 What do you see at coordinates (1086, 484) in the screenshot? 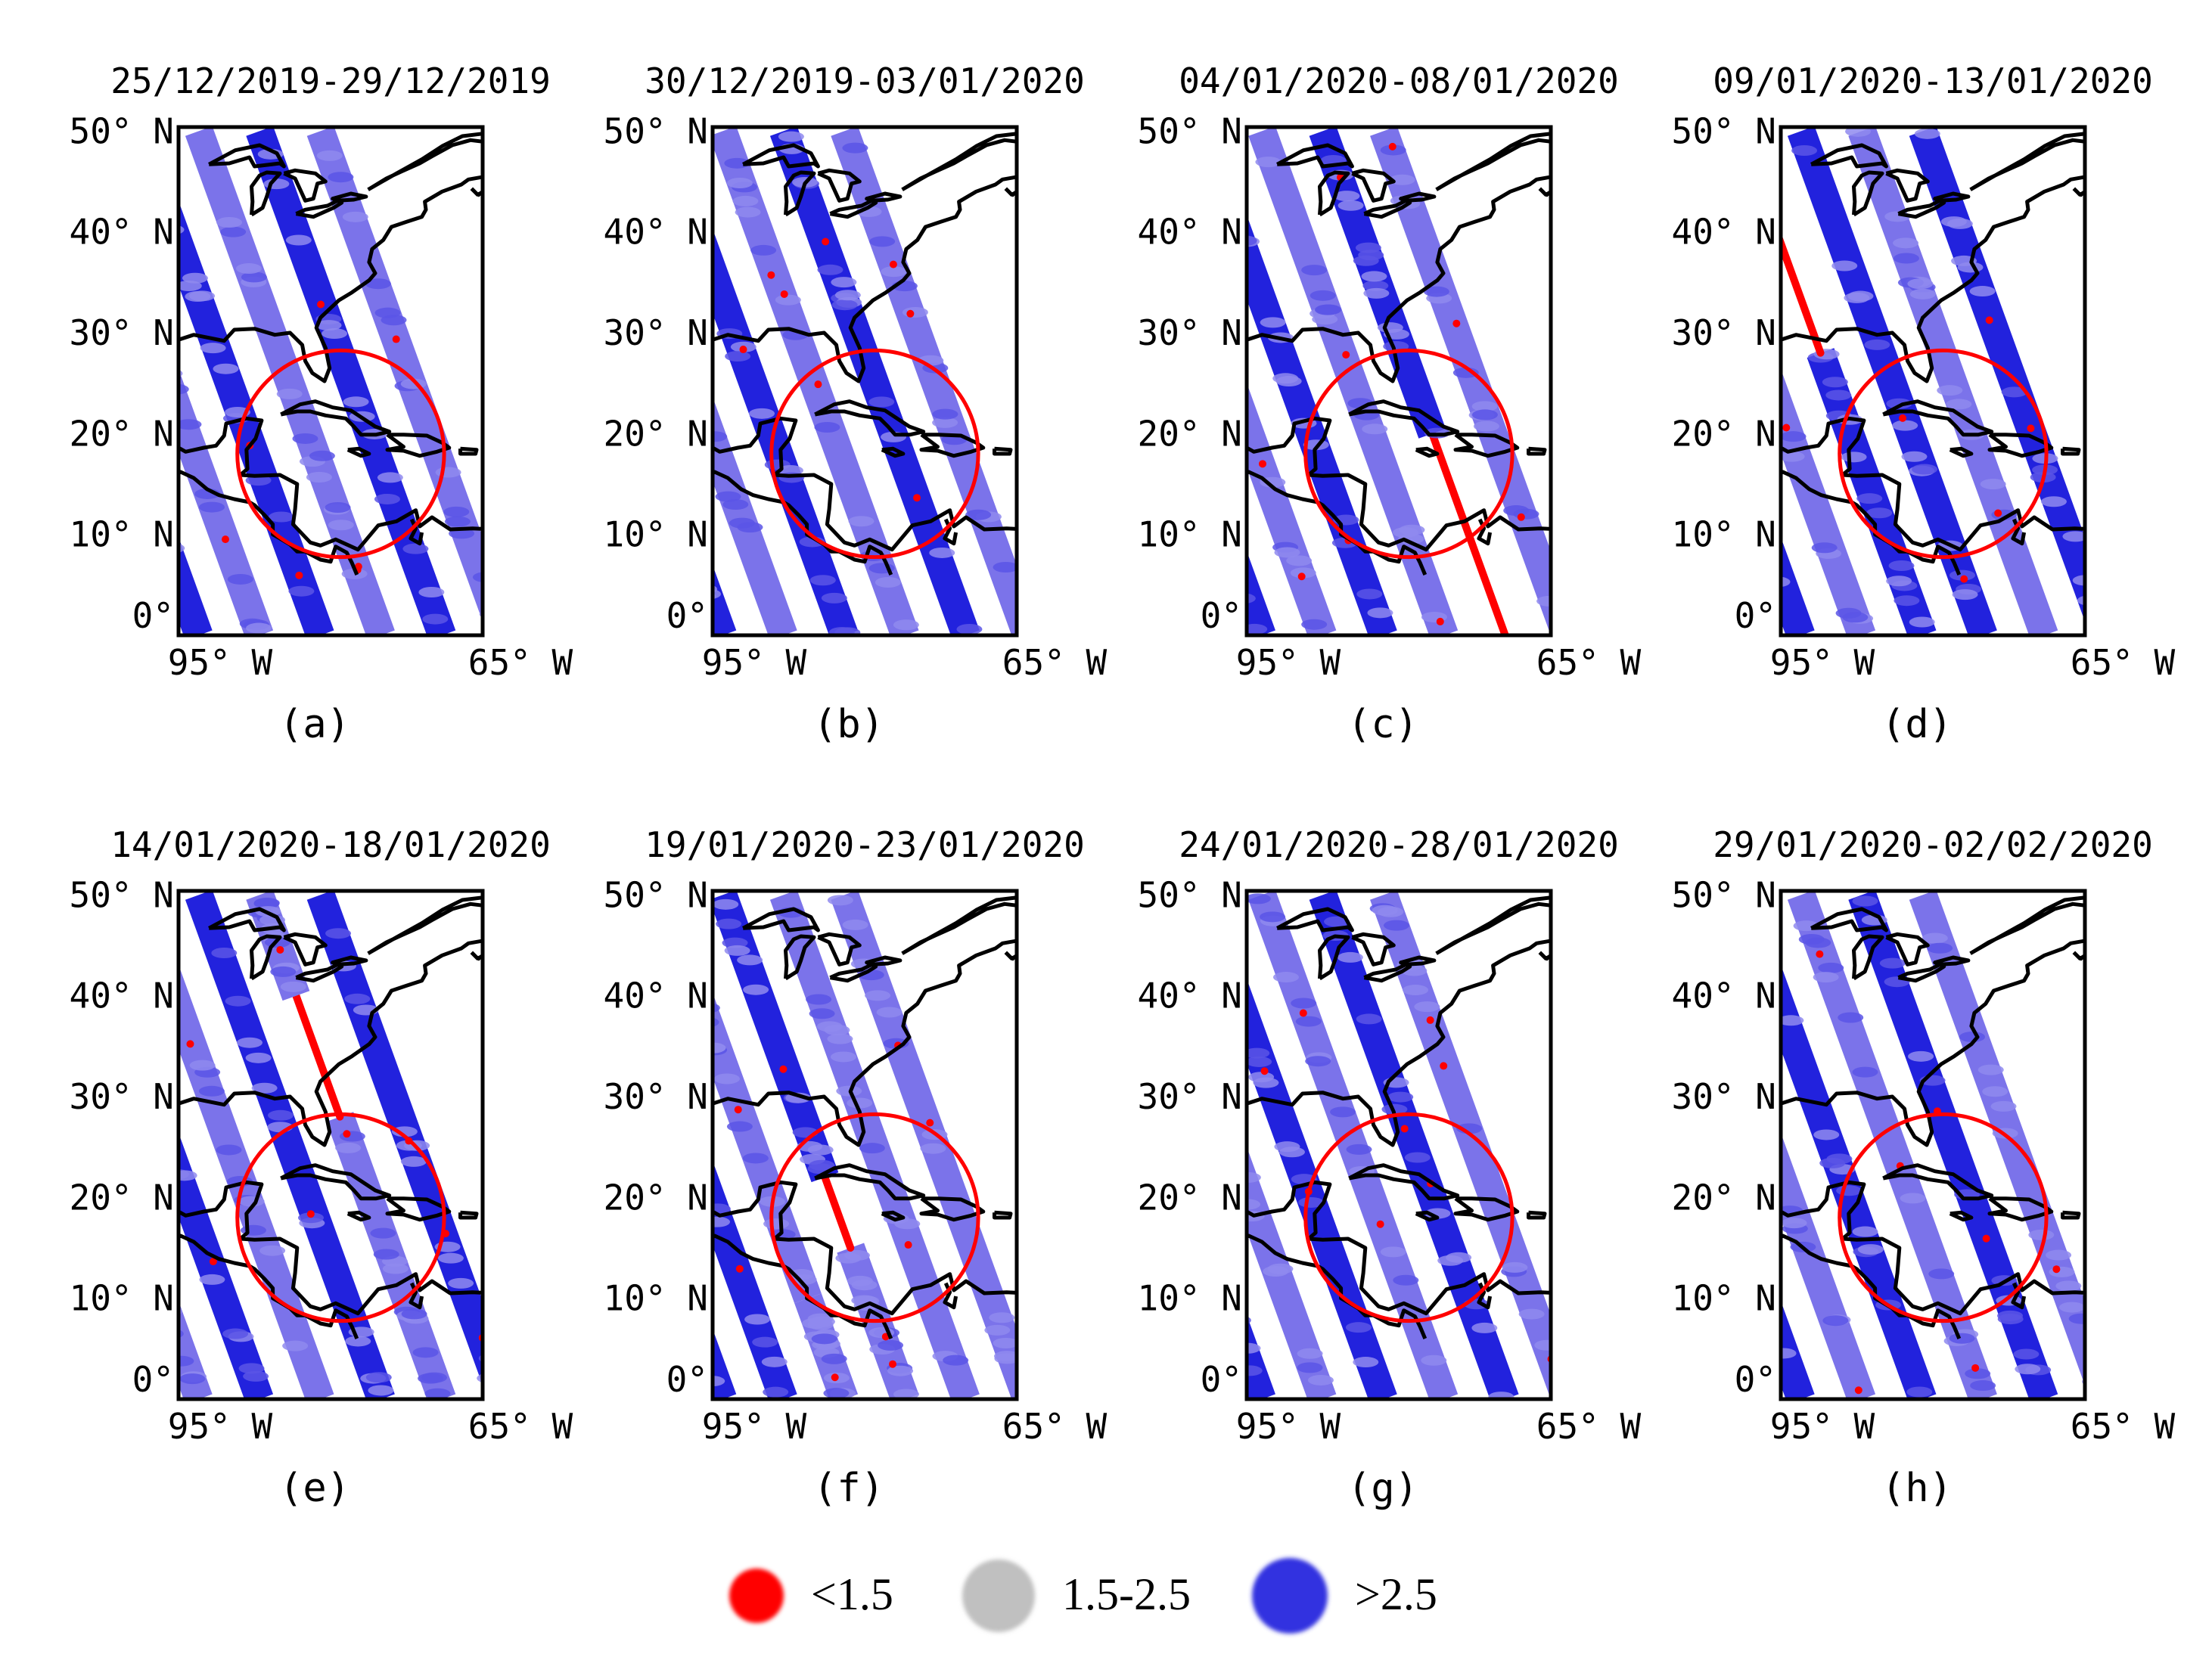
I see `track-segment-moderate` at bounding box center [1086, 484].